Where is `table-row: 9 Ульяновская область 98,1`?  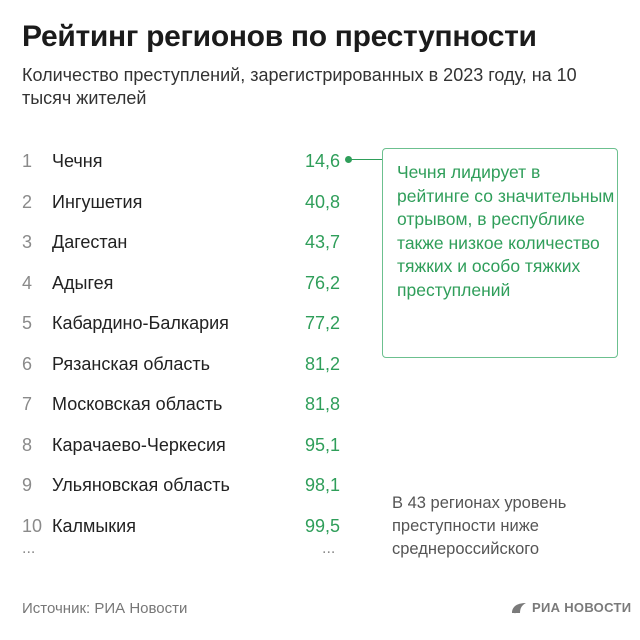 table-row: 9 Ульяновская область 98,1 is located at coordinates (180, 485).